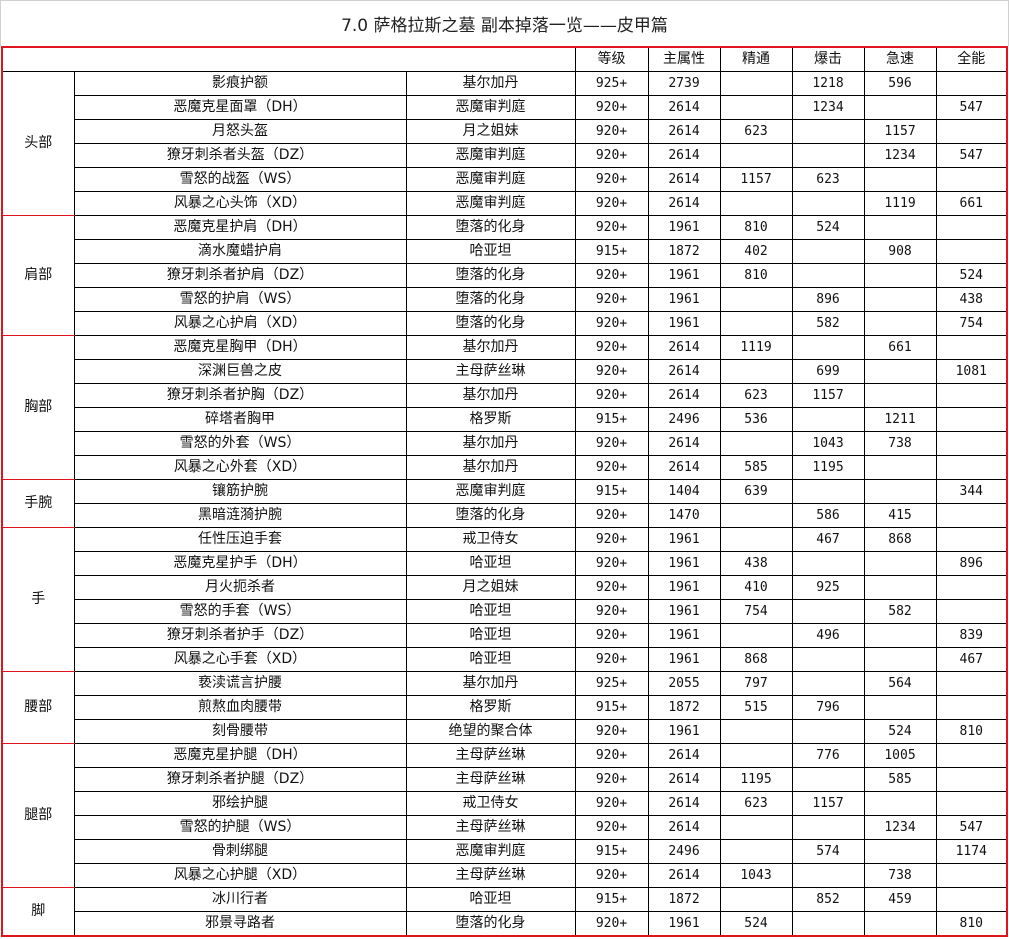  I want to click on versatility-cell: 661, so click(971, 203).